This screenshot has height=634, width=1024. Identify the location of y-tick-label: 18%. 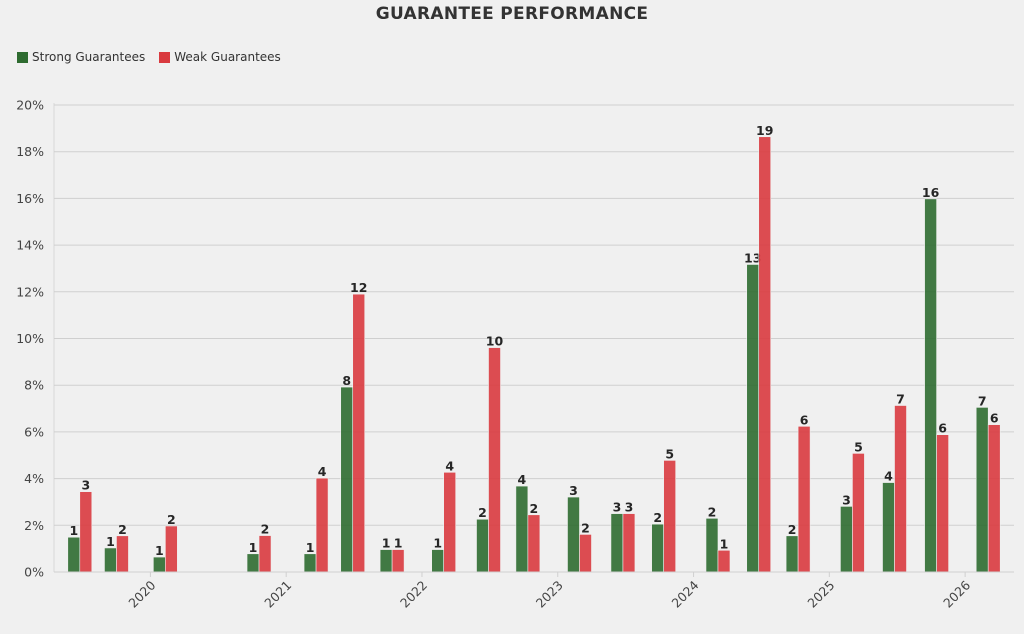
(30, 151).